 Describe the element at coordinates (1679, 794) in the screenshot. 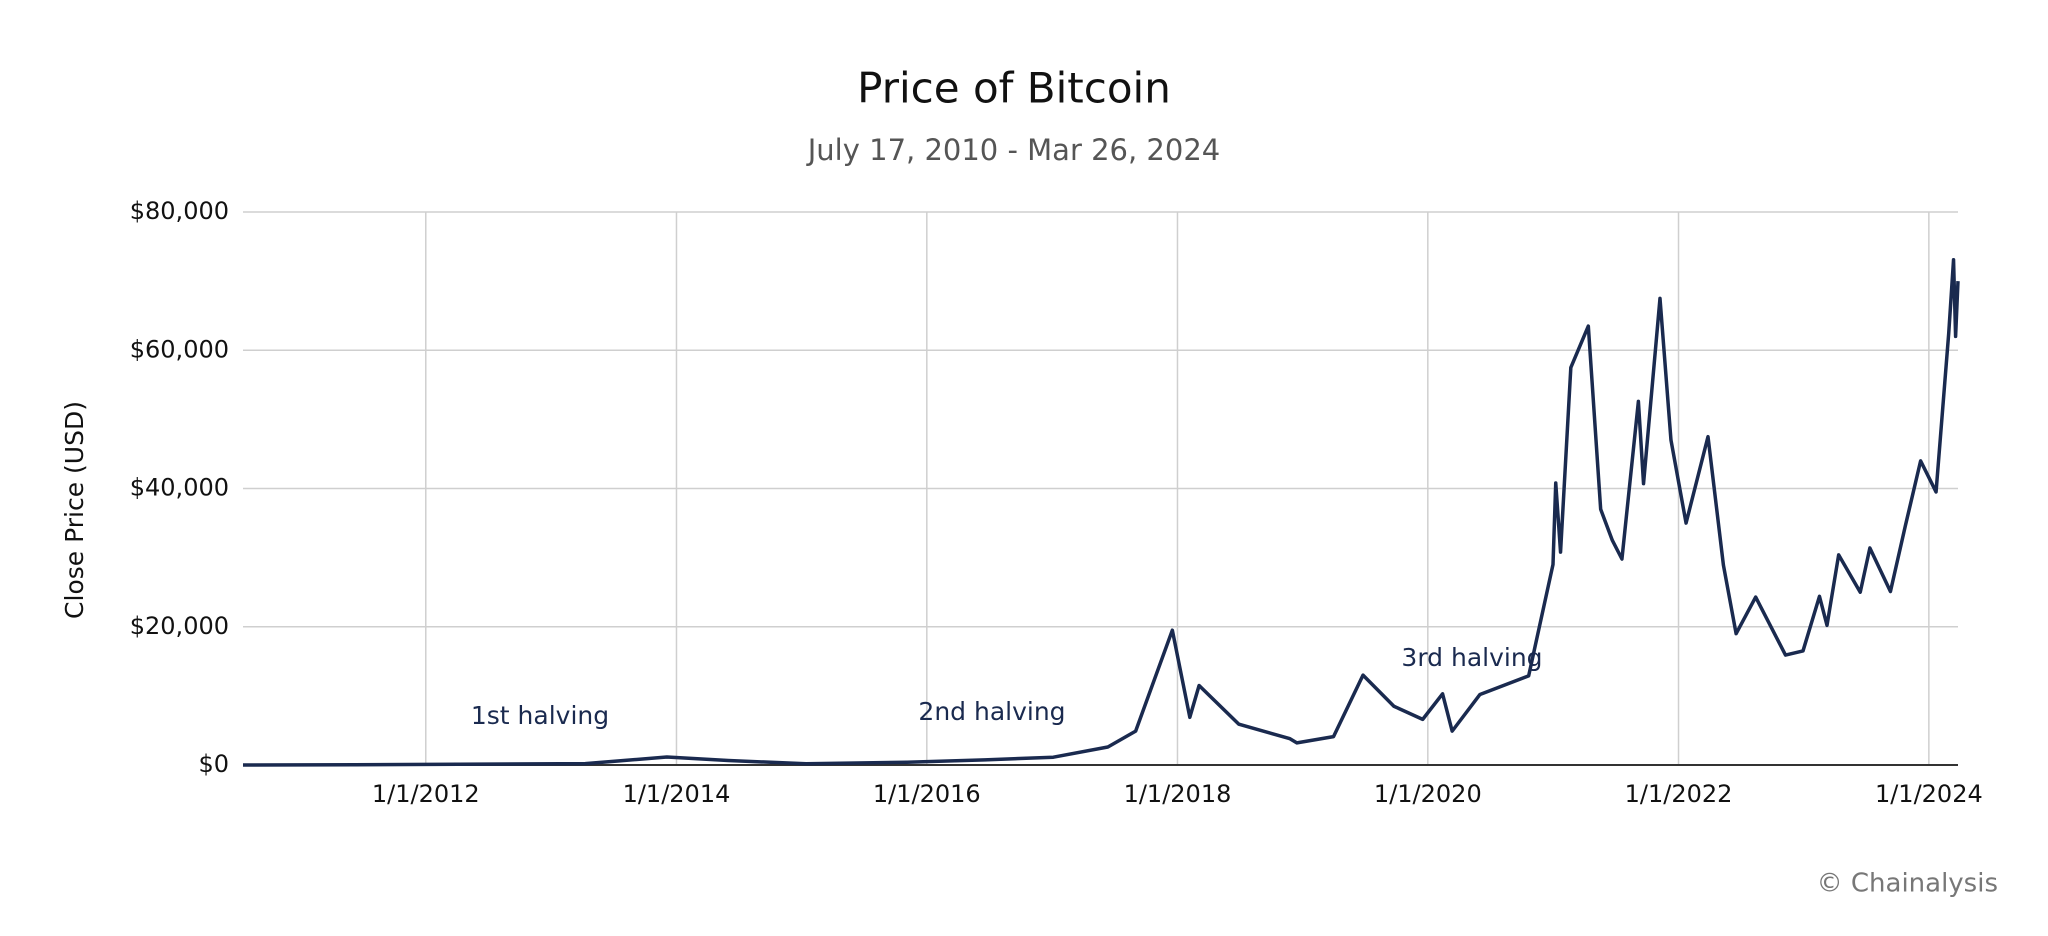

I see `x-tick-label: 1/1/2022` at that location.